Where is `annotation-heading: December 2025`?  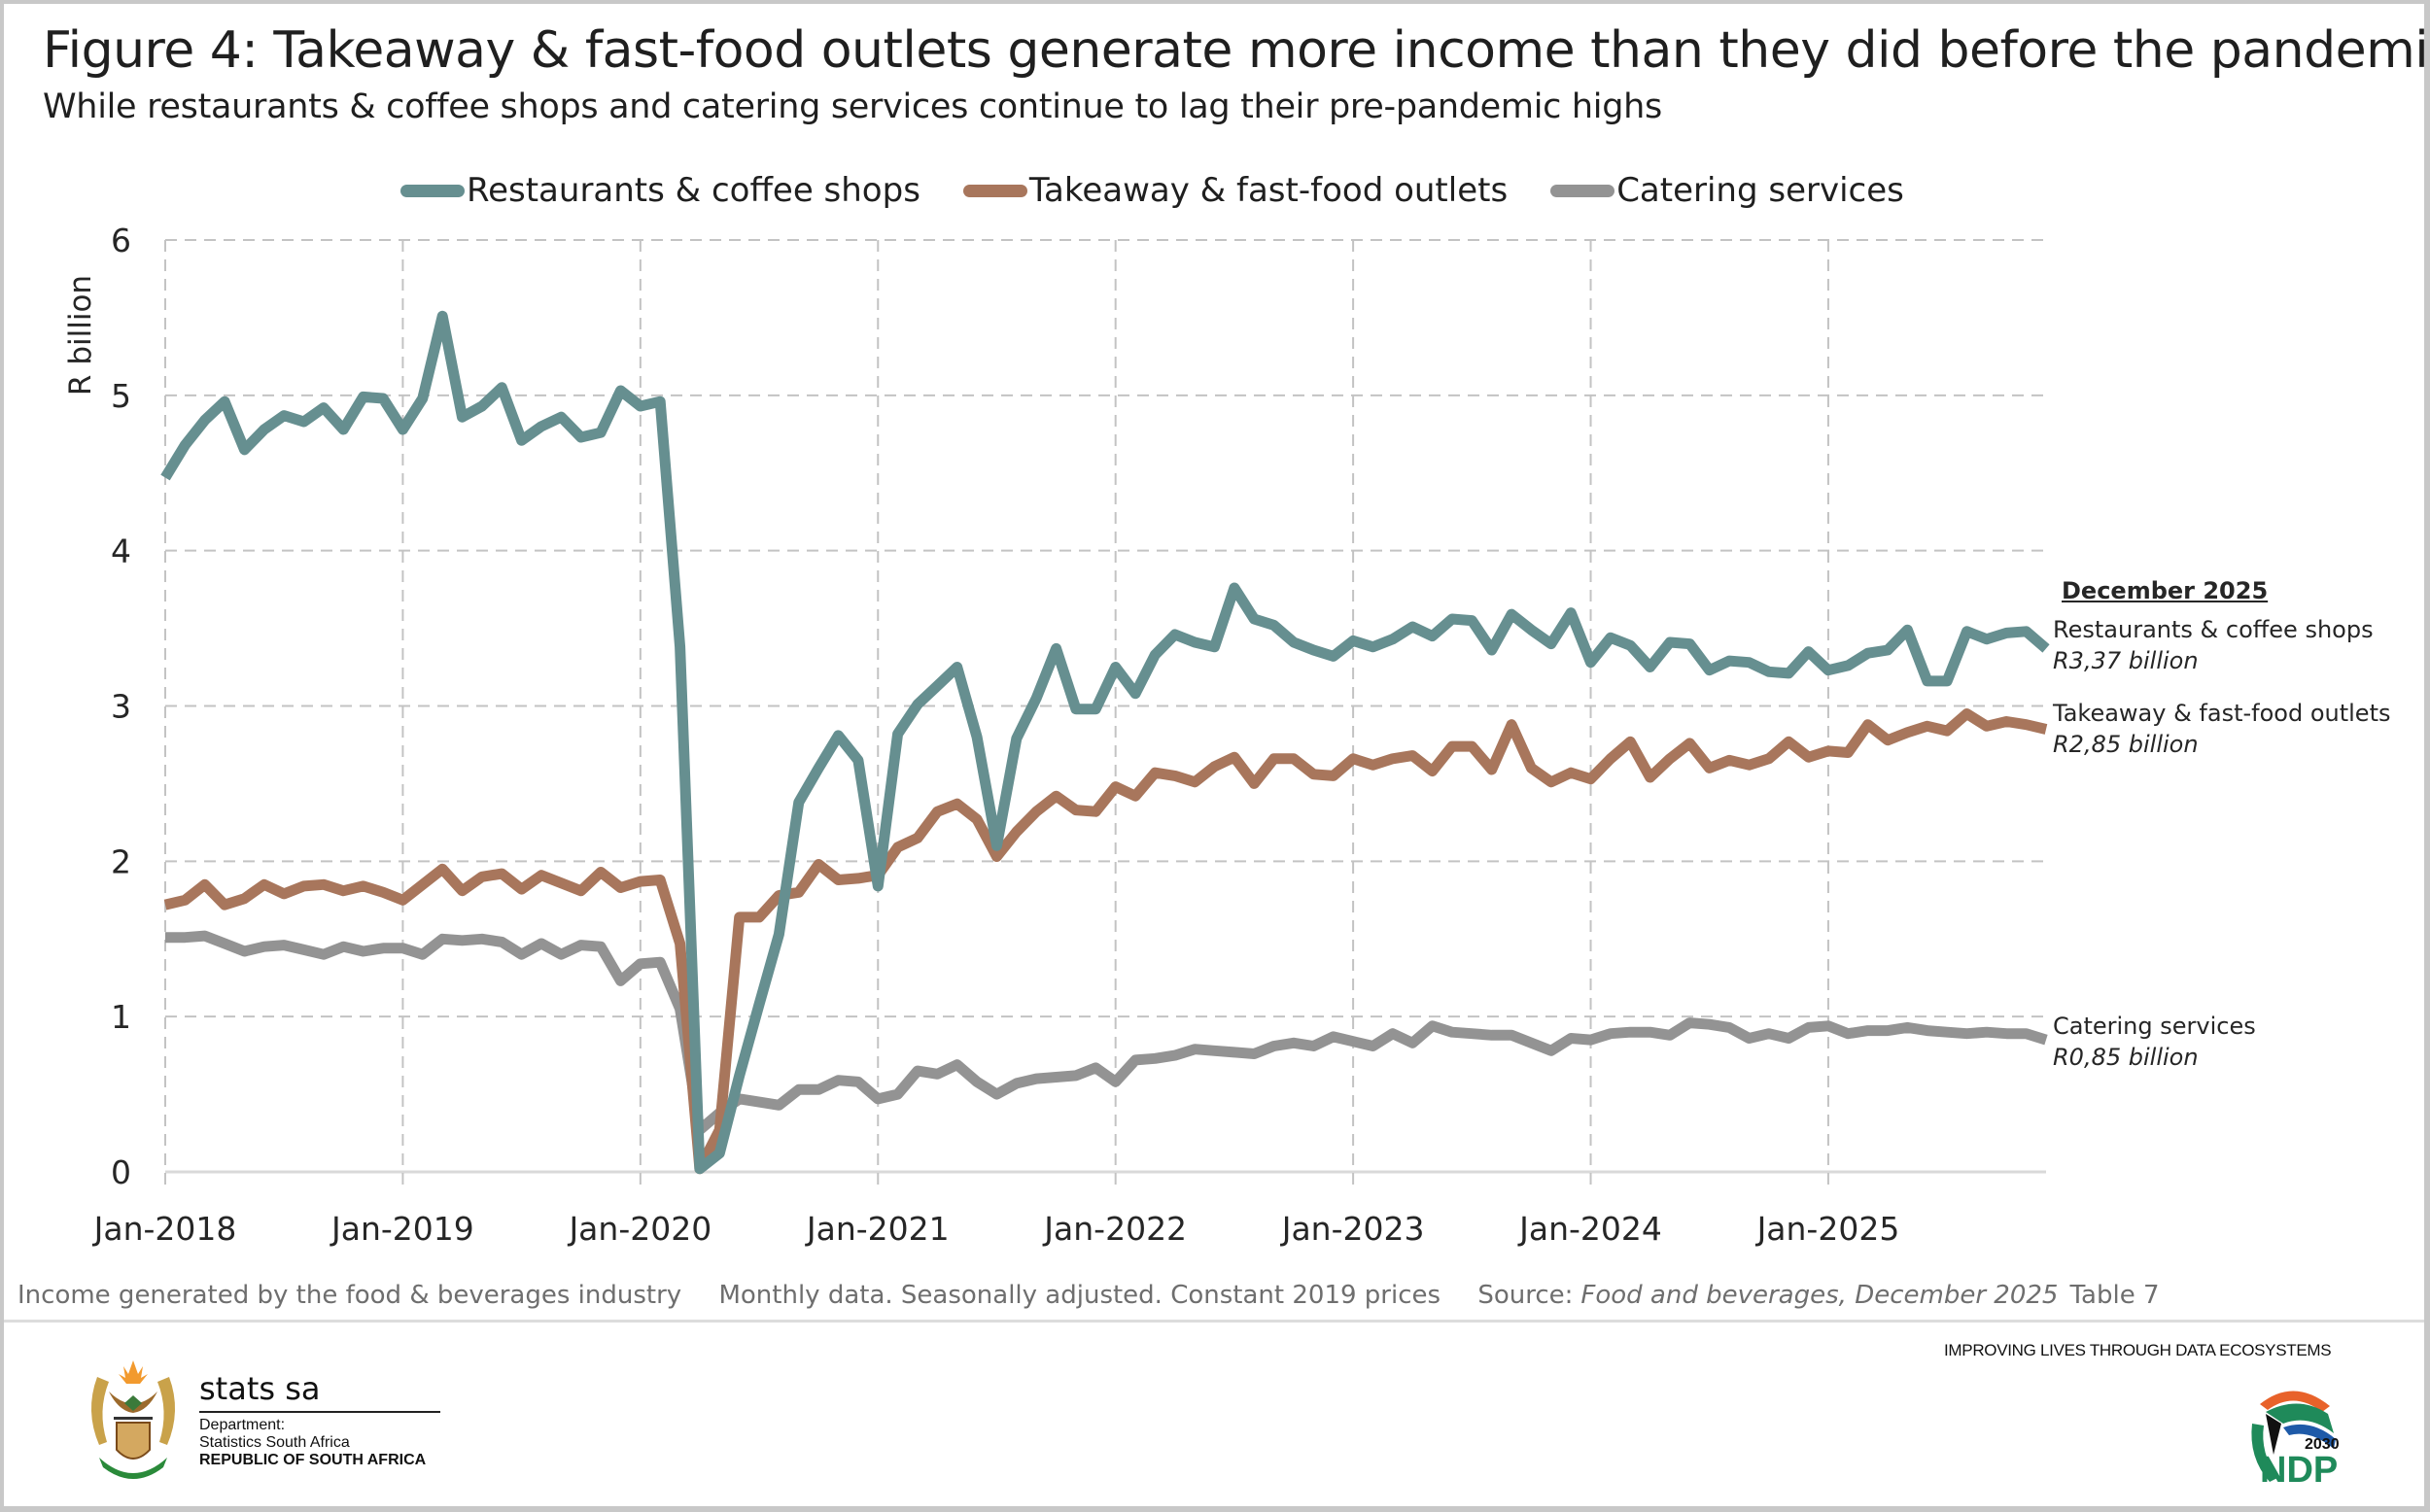 annotation-heading: December 2025 is located at coordinates (2165, 590).